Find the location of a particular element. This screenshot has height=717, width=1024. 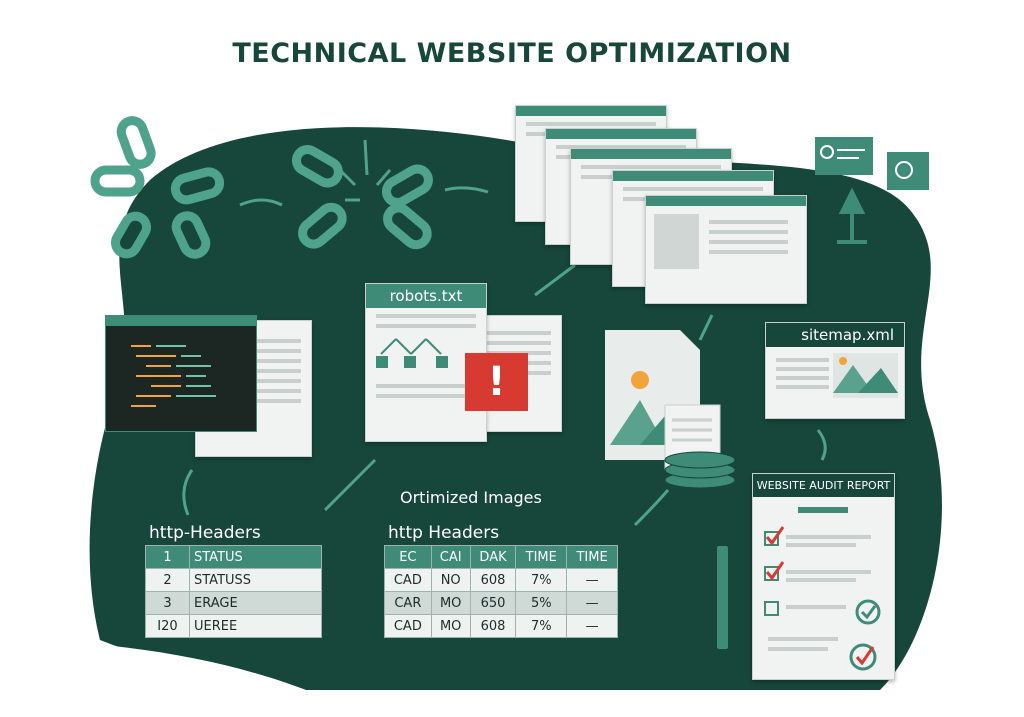

header-cell: EC is located at coordinates (408, 557).